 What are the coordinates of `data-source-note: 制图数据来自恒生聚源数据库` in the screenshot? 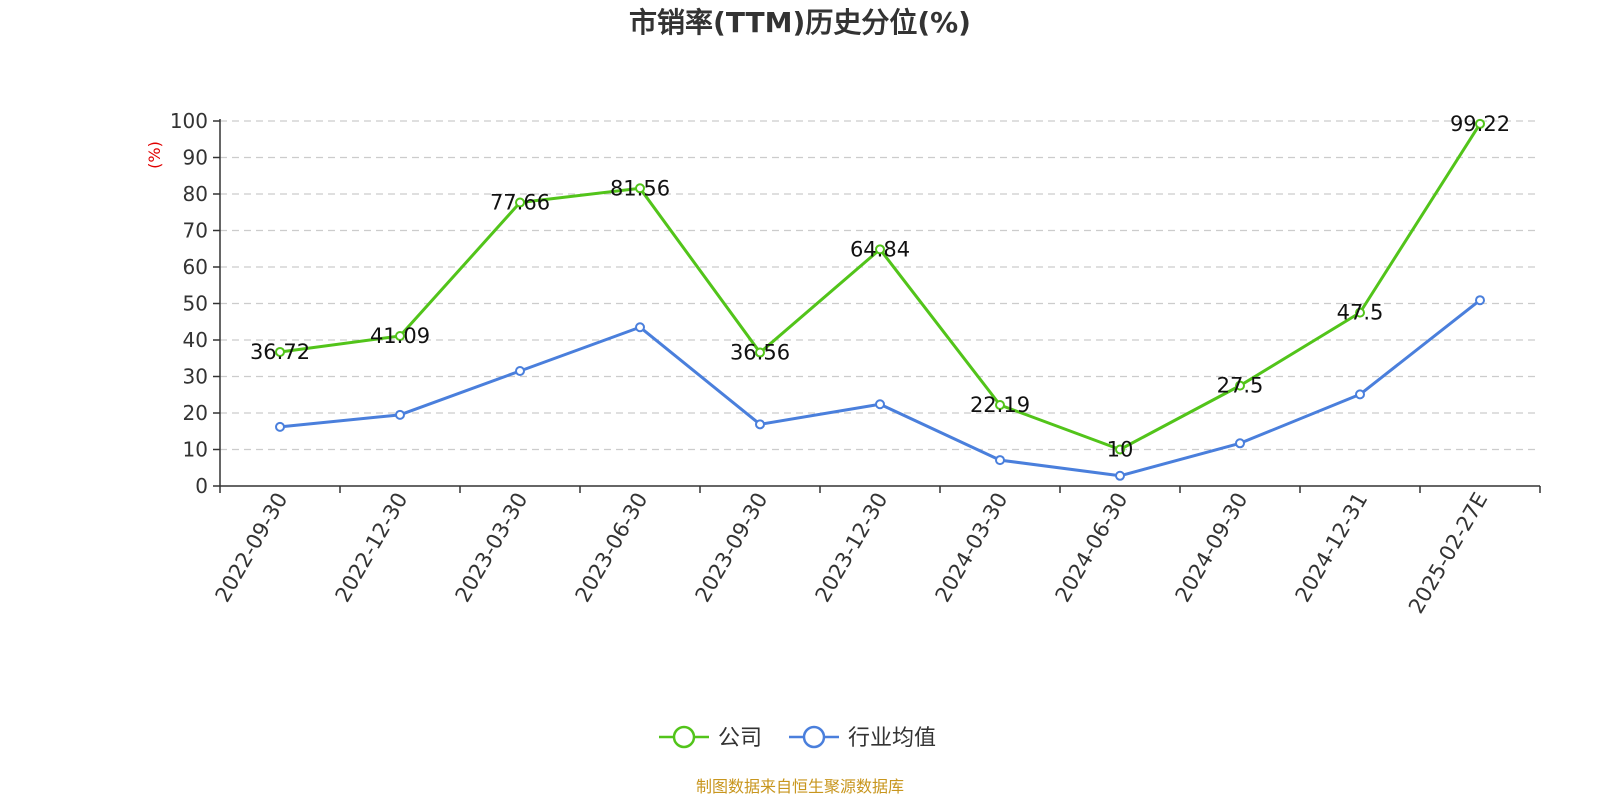 It's located at (800, 786).